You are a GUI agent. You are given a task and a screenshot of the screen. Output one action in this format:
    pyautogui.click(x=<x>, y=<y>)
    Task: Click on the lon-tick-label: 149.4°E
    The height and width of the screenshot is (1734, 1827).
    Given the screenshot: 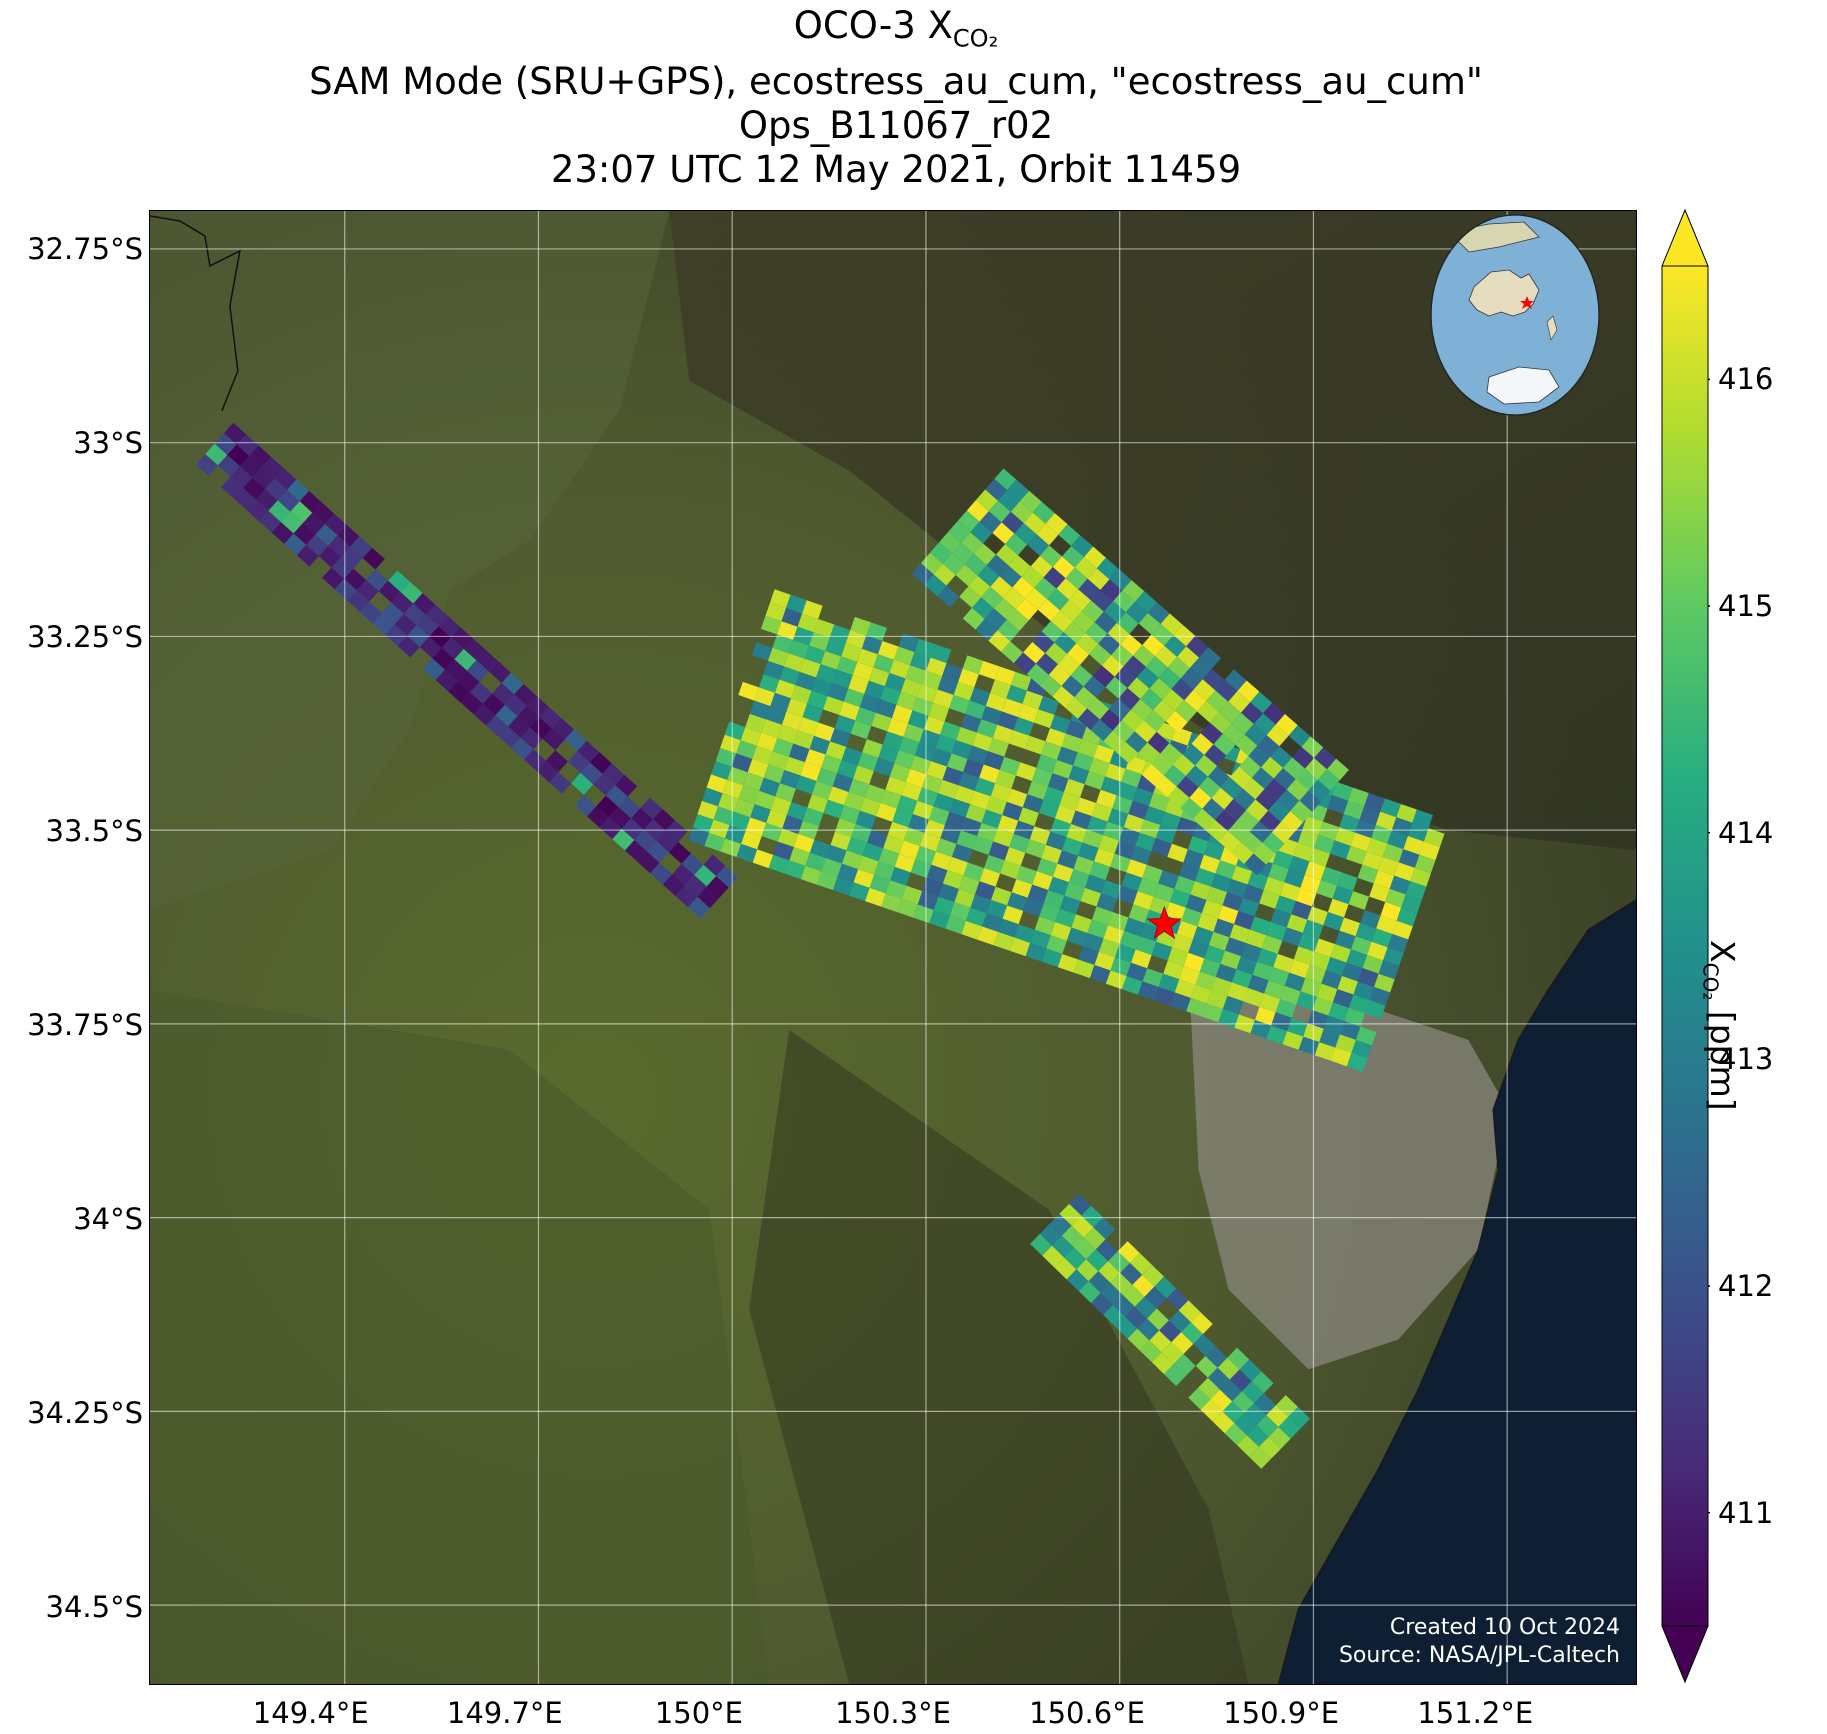 What is the action you would take?
    pyautogui.click(x=310, y=1713)
    